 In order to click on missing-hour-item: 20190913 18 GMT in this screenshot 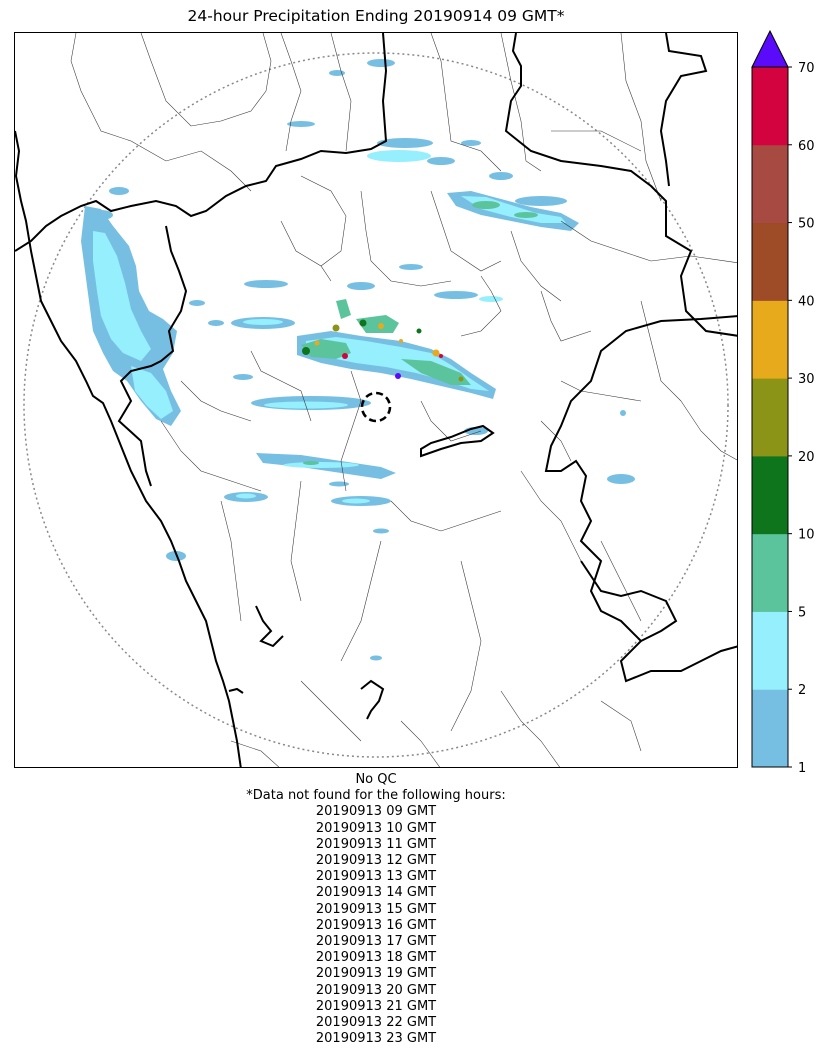, I will do `click(376, 958)`.